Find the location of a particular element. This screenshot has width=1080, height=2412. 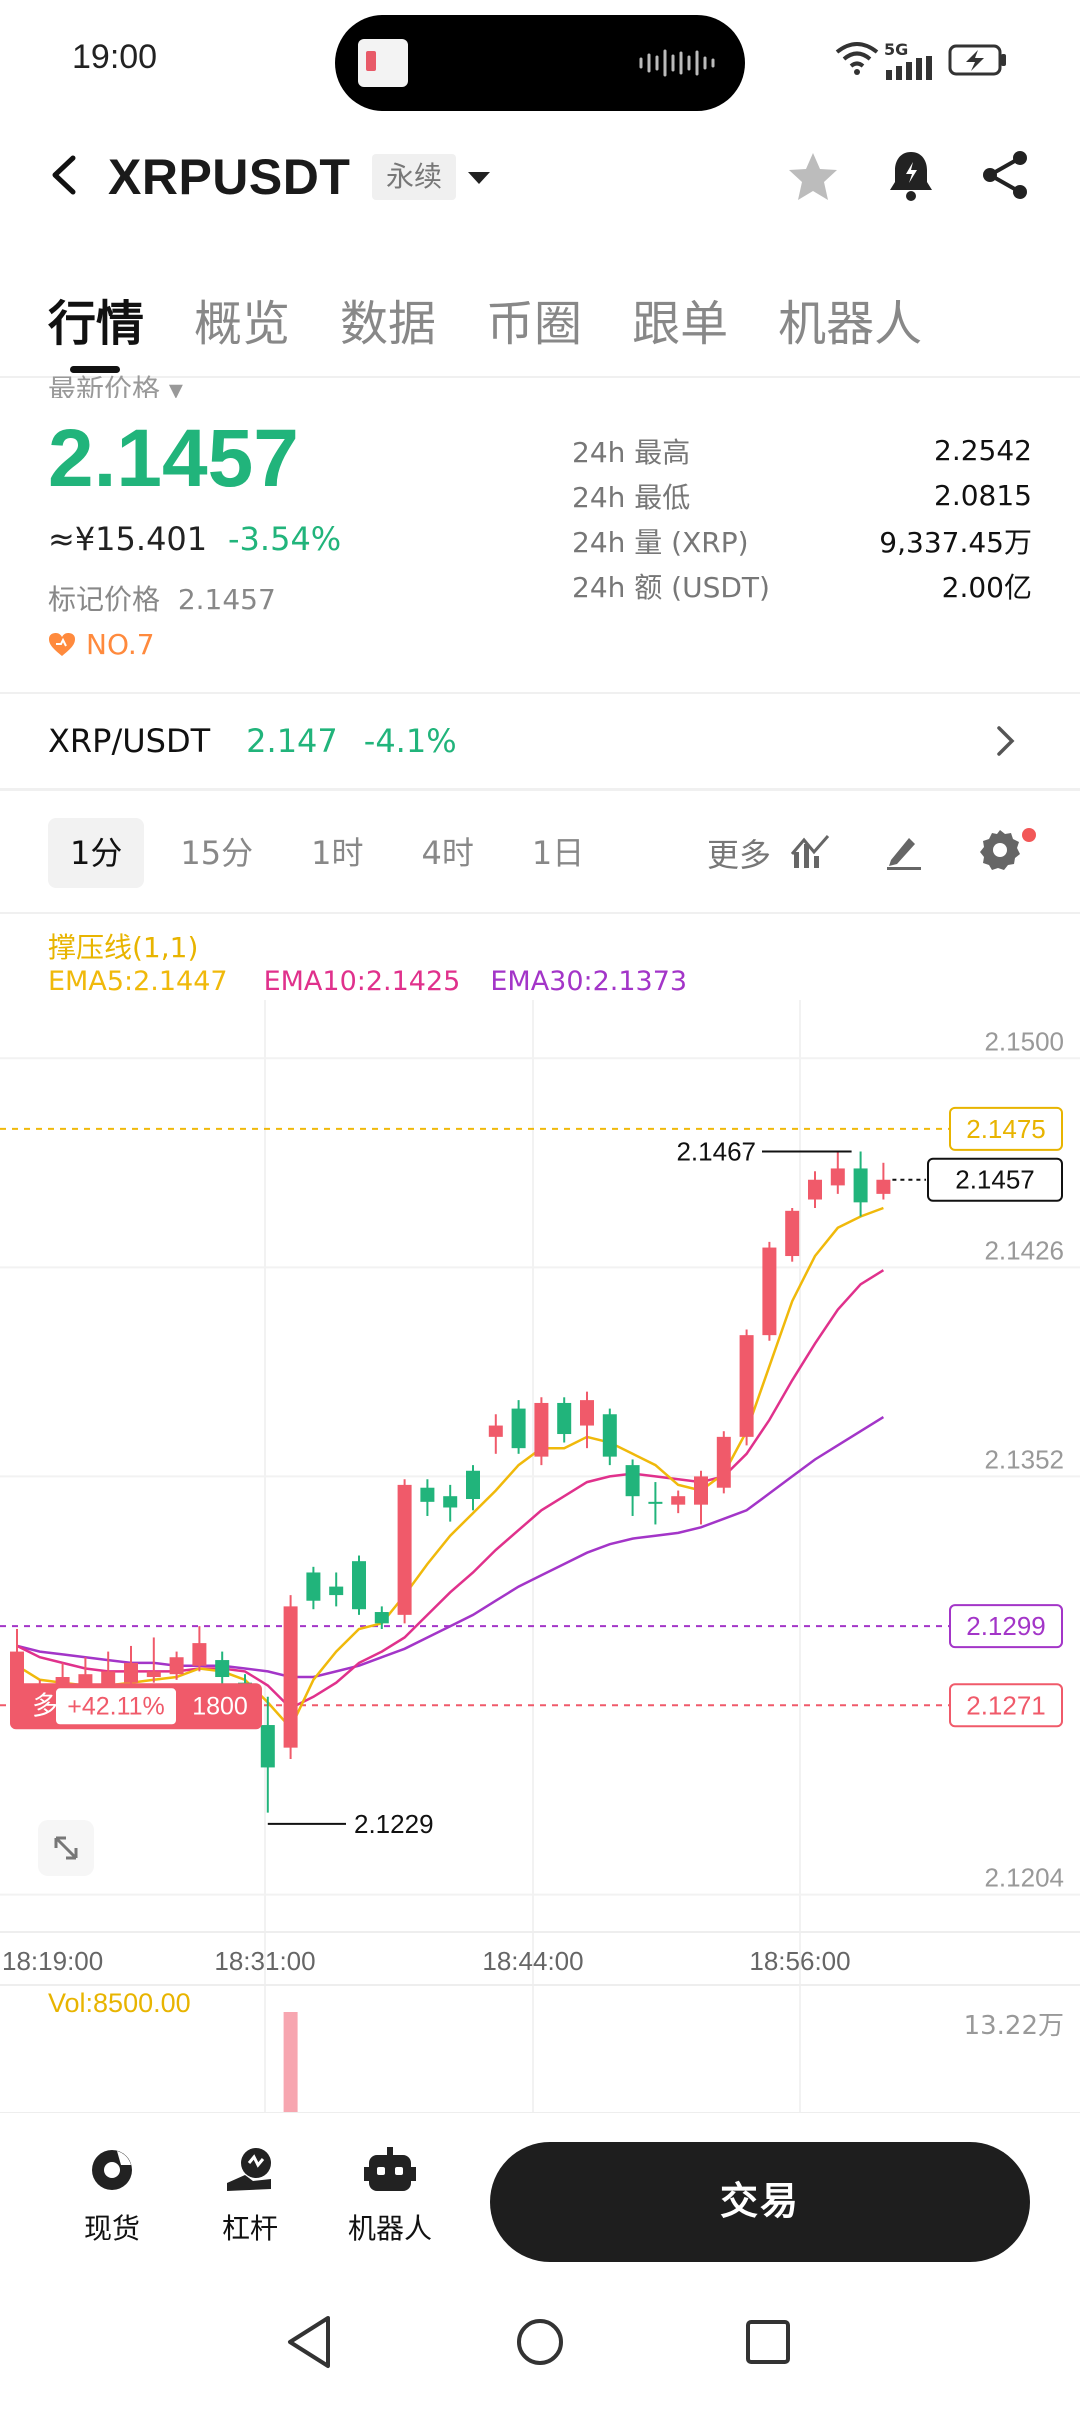

x-tick-label: 18:56:00 is located at coordinates (799, 1961).